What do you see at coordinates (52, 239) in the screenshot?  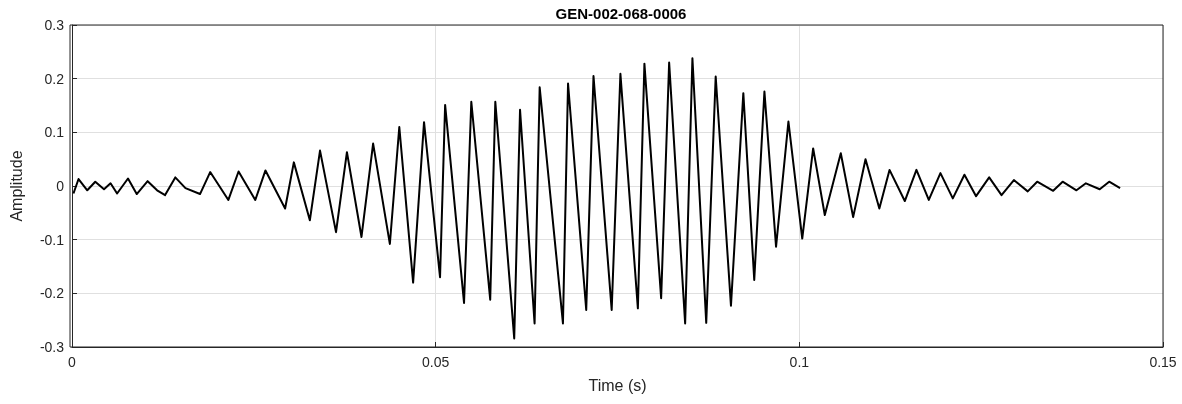 I see `y-tick-label: -0.1` at bounding box center [52, 239].